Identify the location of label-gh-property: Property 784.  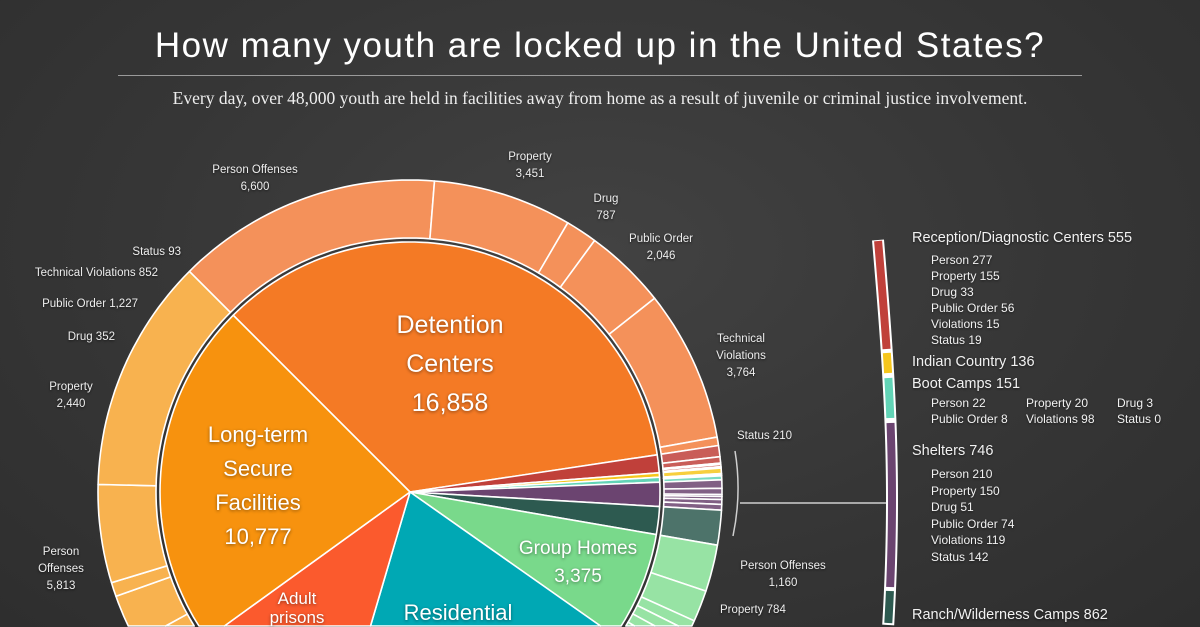
(753, 610).